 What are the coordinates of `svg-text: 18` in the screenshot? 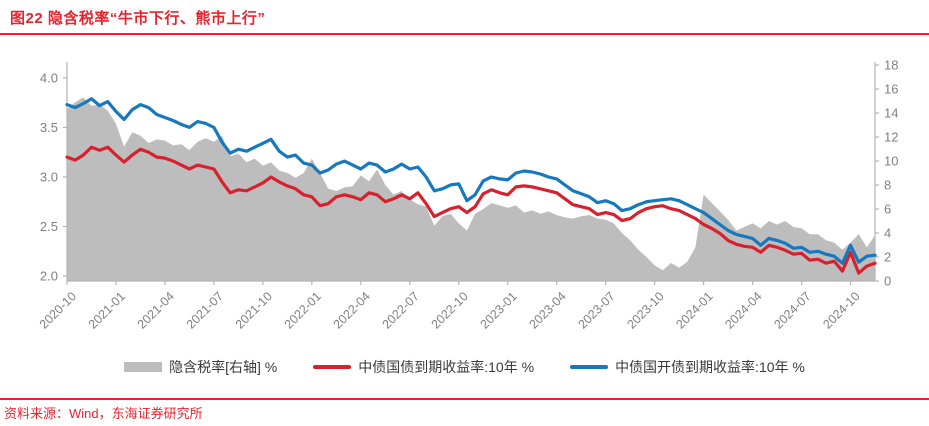 It's located at (891, 65).